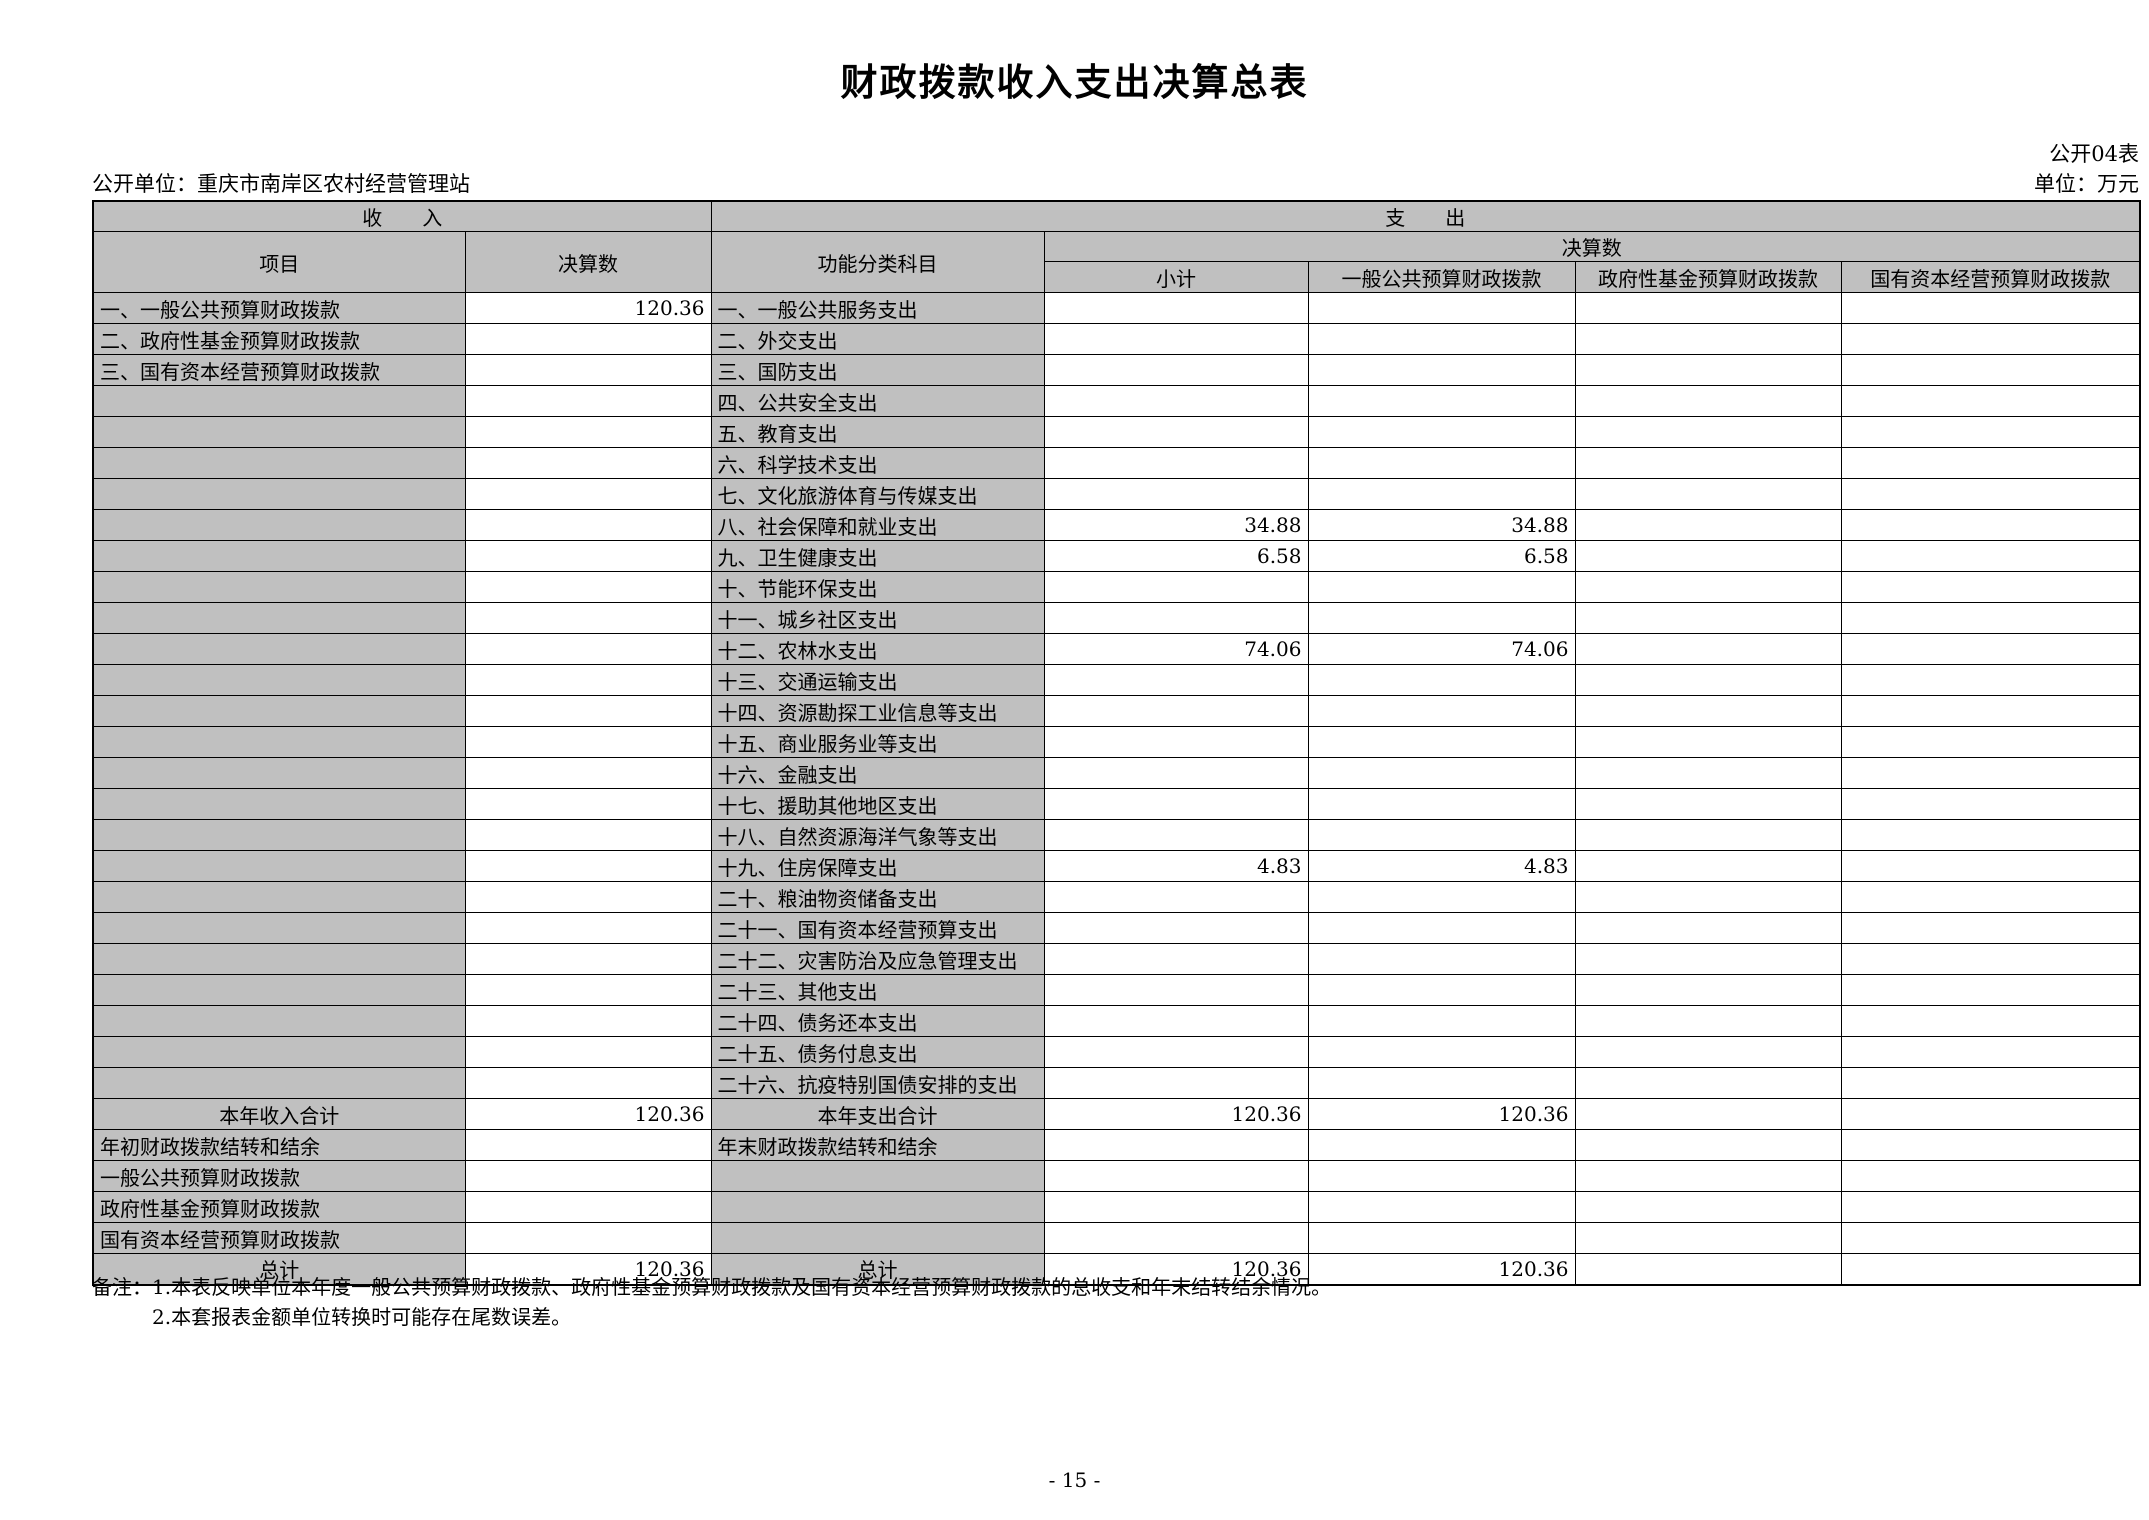  I want to click on expense-item-cell: 二十、粮油物资储备支出, so click(877, 897).